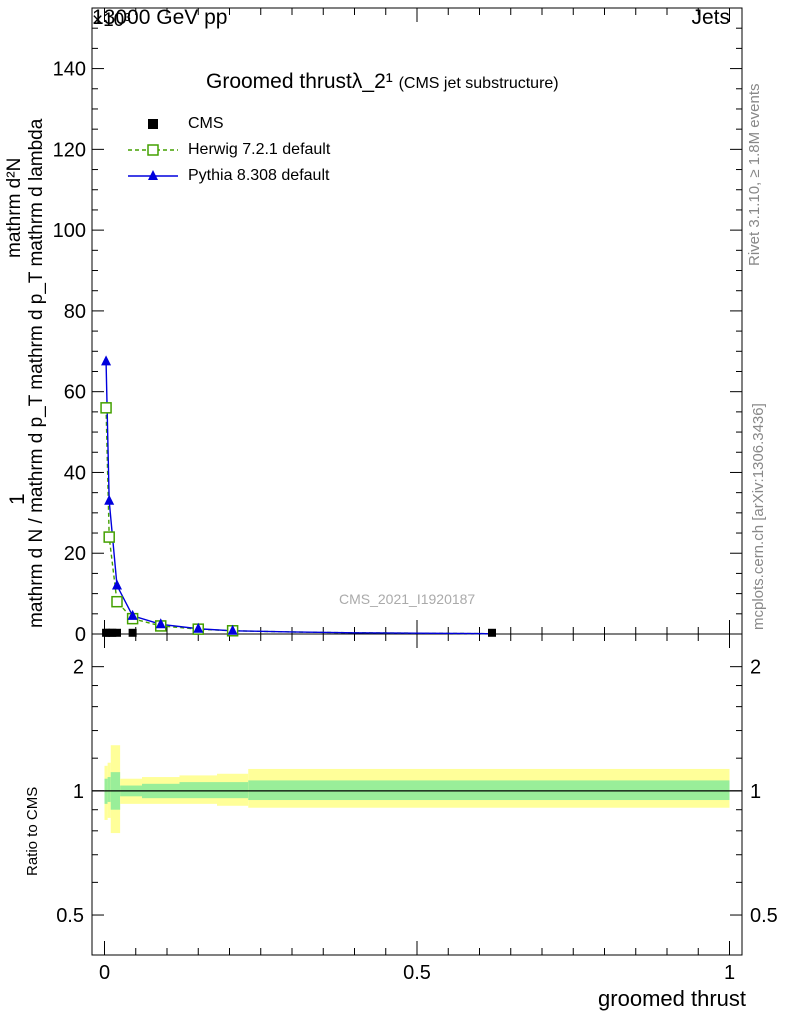 The height and width of the screenshot is (1024, 786). I want to click on pythia-line, so click(299, 498).